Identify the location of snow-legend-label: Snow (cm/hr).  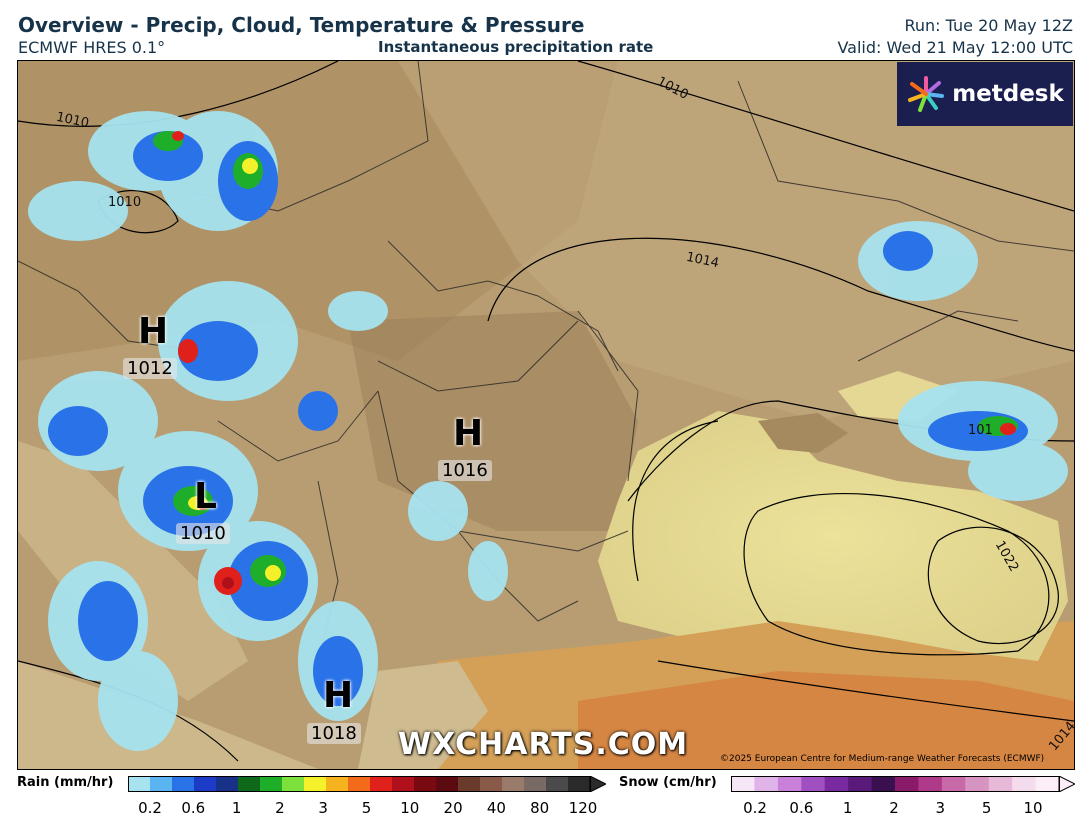
(668, 782).